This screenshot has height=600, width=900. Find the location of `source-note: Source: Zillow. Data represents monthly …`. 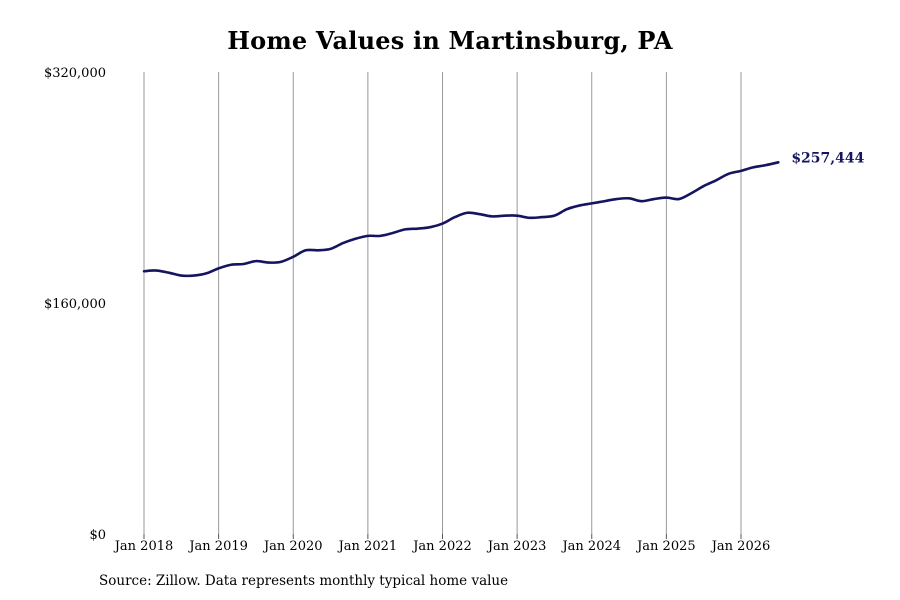

source-note: Source: Zillow. Data represents monthly … is located at coordinates (304, 581).